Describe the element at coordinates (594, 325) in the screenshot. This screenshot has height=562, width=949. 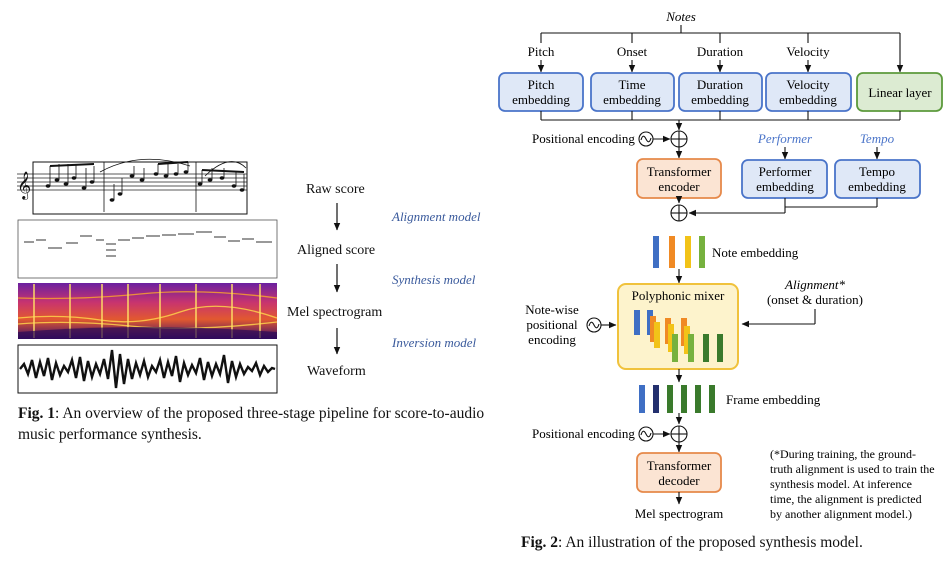
I see `notewise-pe-icon` at that location.